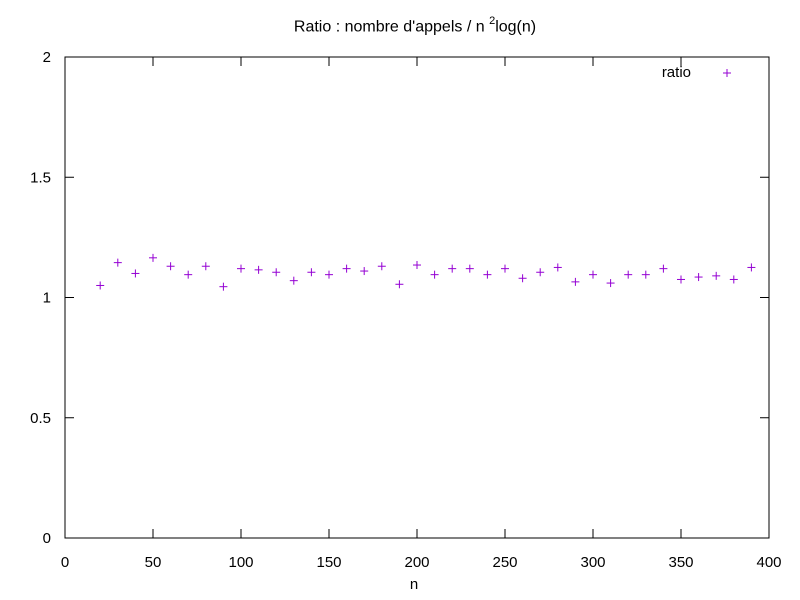 This screenshot has width=800, height=600. What do you see at coordinates (40, 177) in the screenshot?
I see `y-tick-label: 1.5` at bounding box center [40, 177].